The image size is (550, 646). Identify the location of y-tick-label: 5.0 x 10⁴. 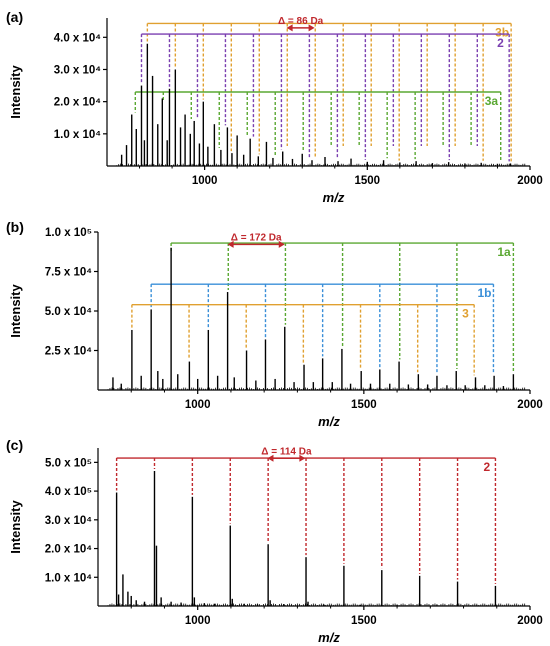
(69, 312).